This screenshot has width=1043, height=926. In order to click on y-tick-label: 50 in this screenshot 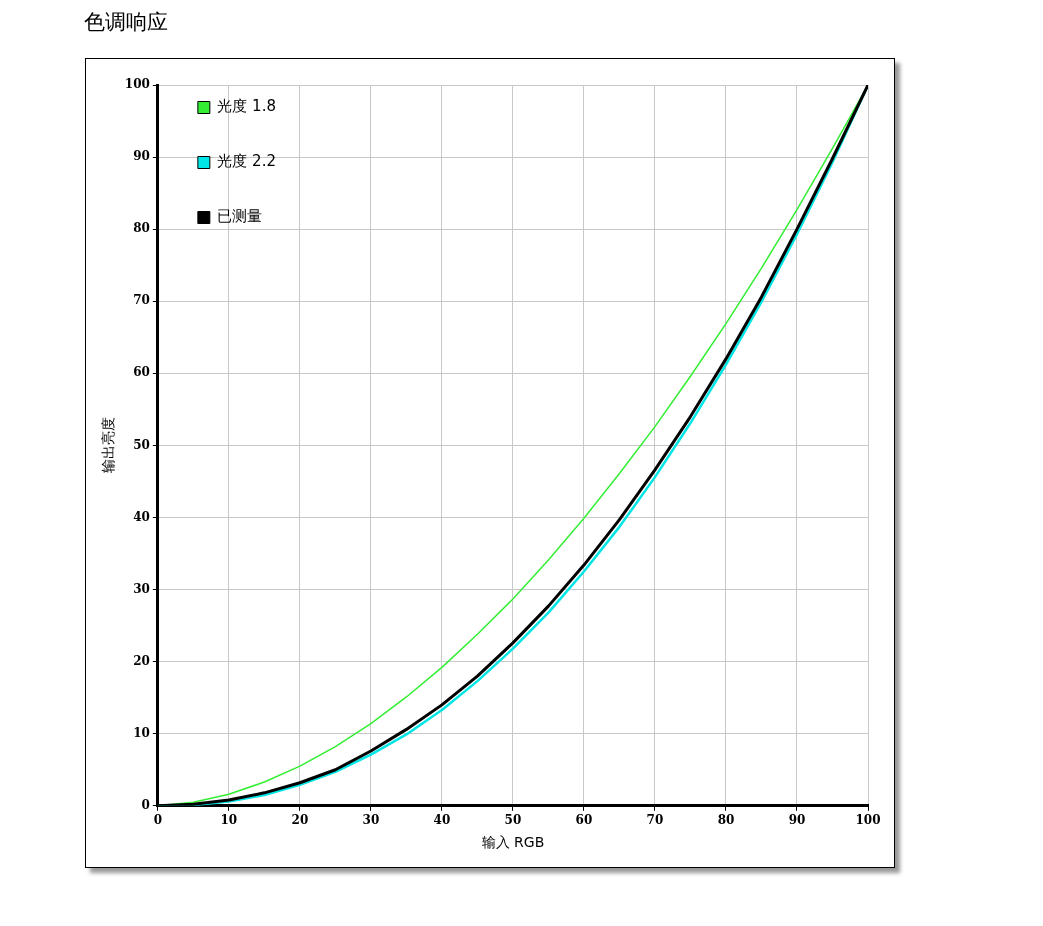, I will do `click(141, 444)`.